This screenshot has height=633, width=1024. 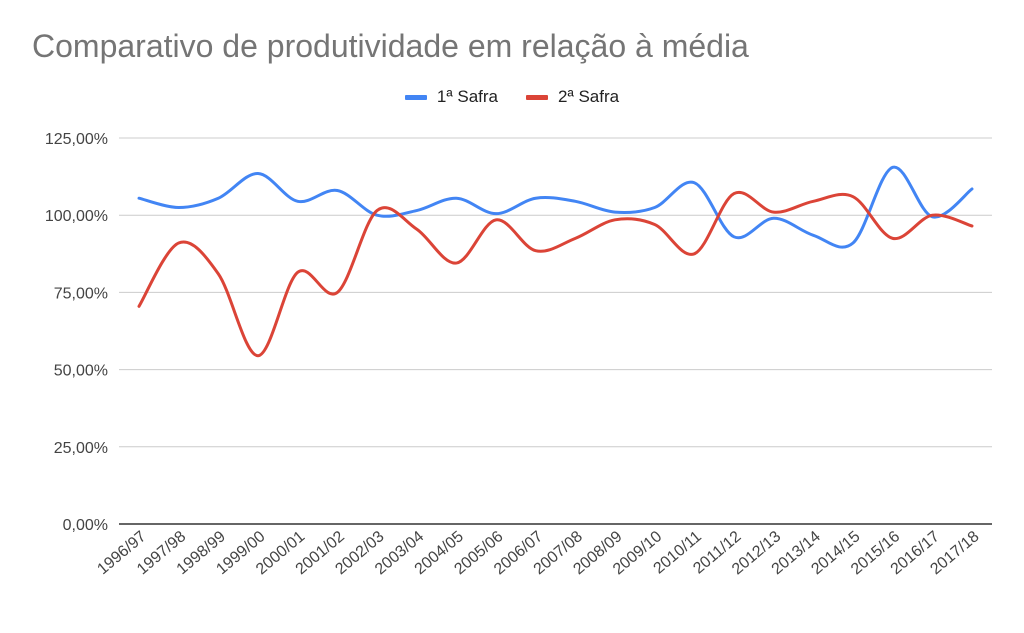 What do you see at coordinates (85, 525) in the screenshot?
I see `y-tick-label: 0,00%` at bounding box center [85, 525].